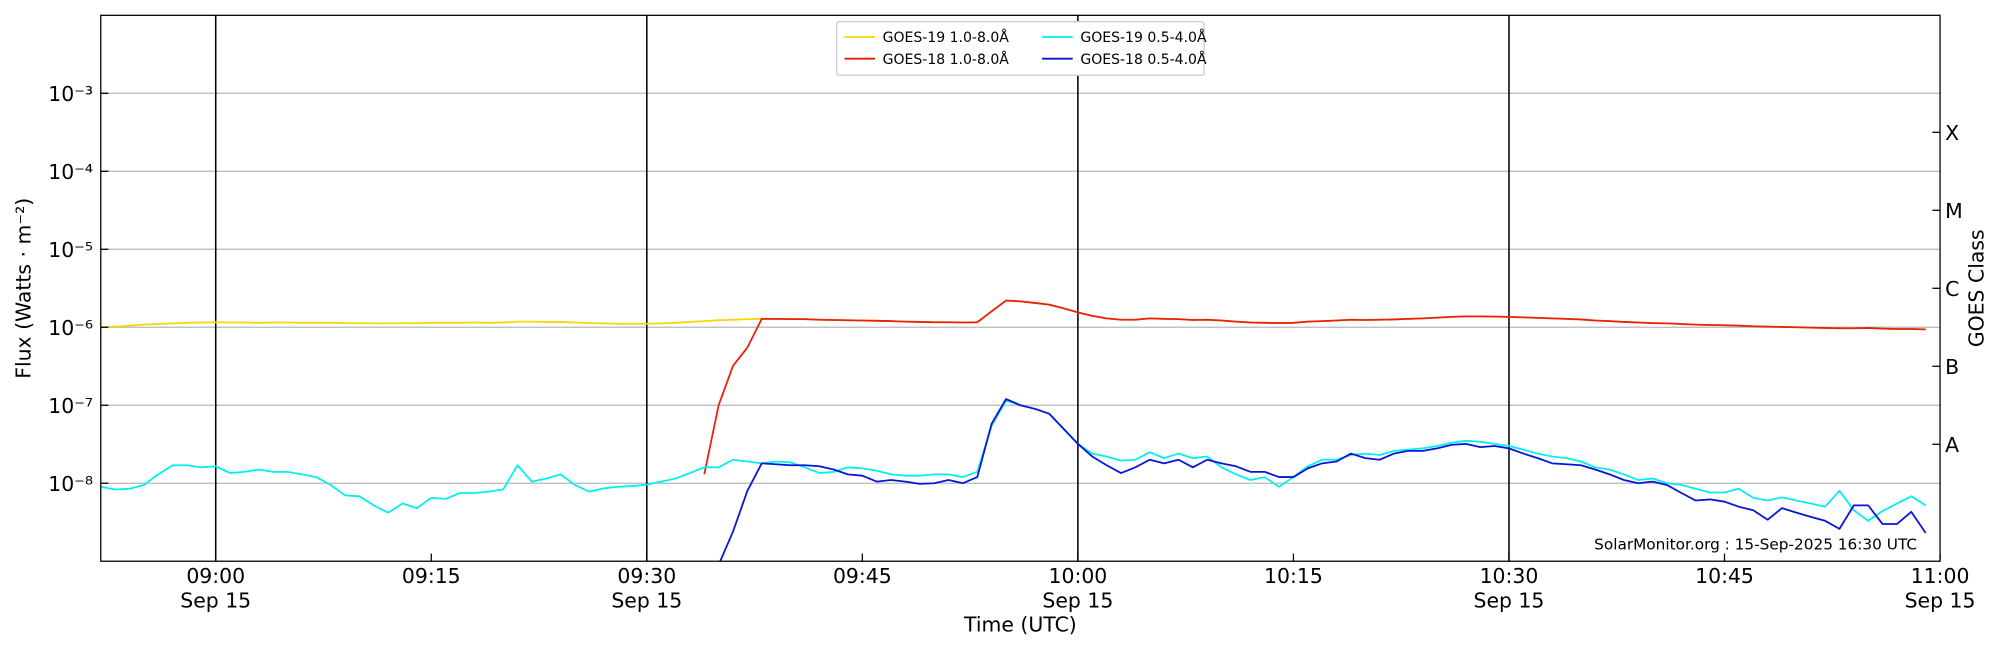 This screenshot has height=650, width=2000. Describe the element at coordinates (70, 250) in the screenshot. I see `y-tick-label: 10⁻⁵` at that location.